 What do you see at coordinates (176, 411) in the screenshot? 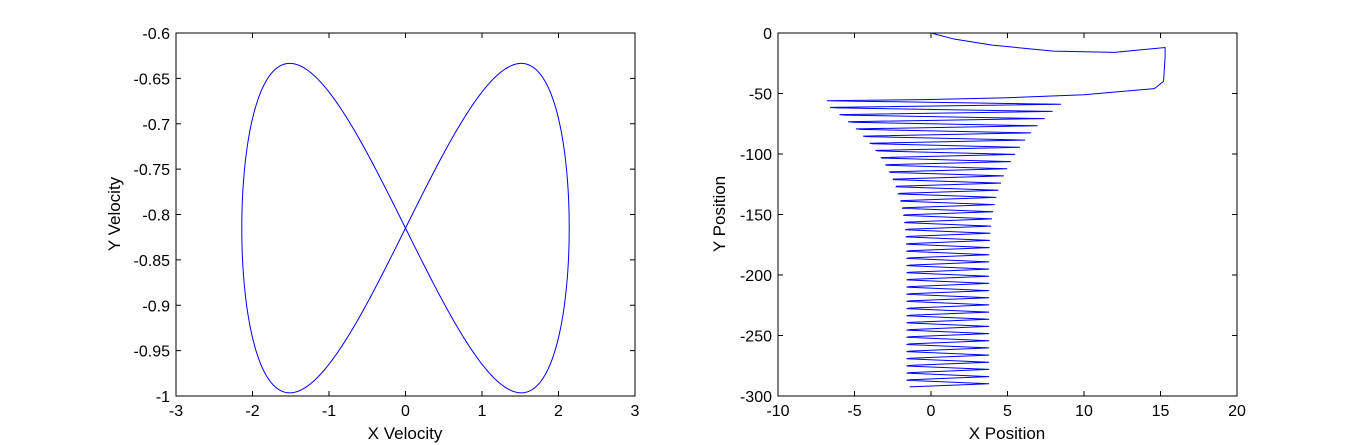
I see `velocity-x-tick-label: -3` at bounding box center [176, 411].